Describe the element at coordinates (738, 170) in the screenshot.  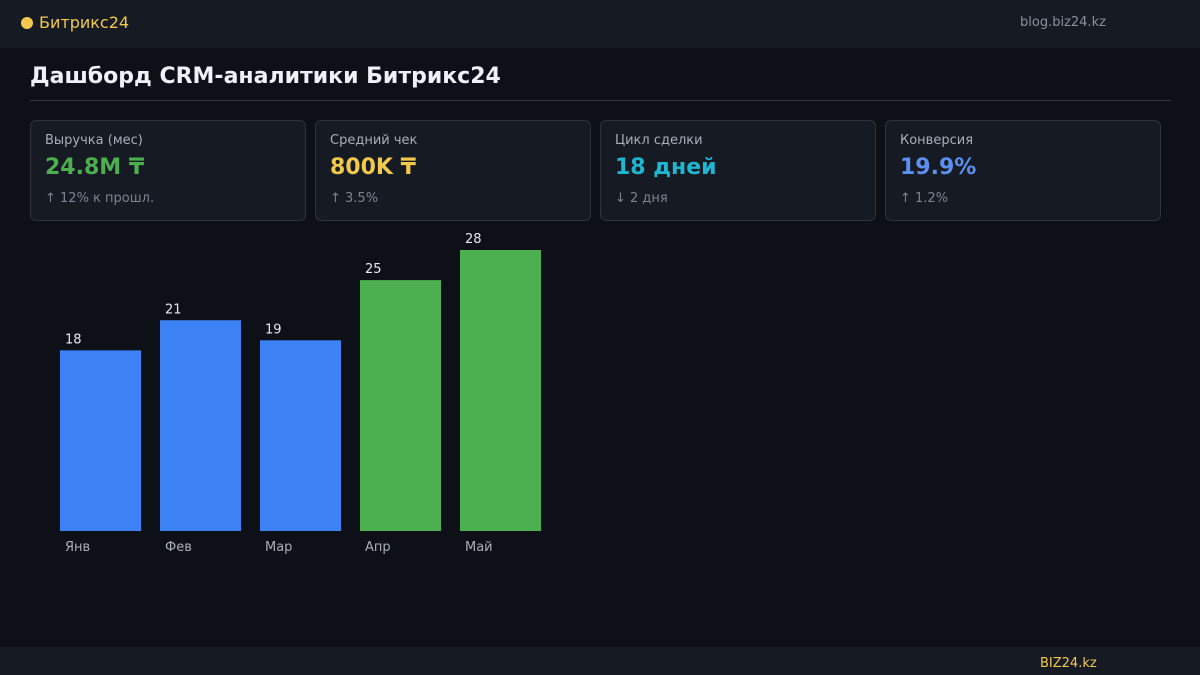
I see `kpi-card-deal-cycle: Цикл сделки 18 дней ↓ 2 дня` at that location.